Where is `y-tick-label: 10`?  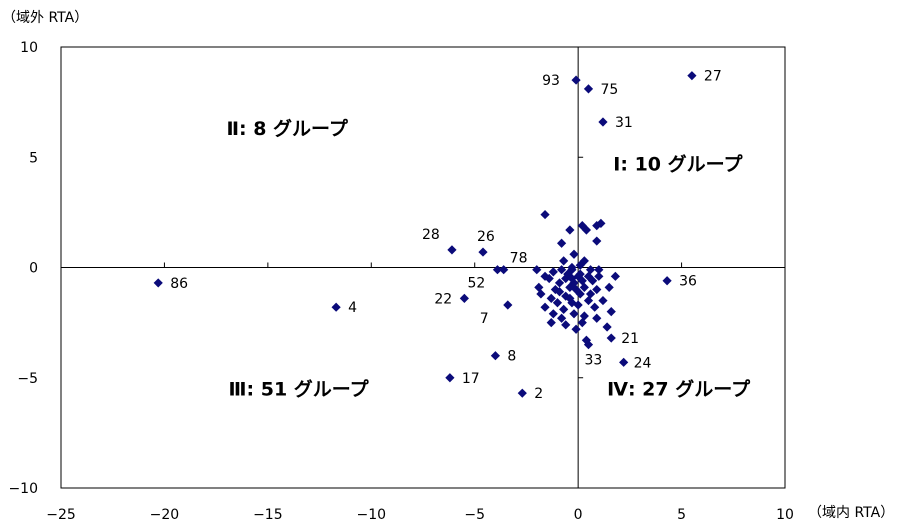
y-tick-label: 10 is located at coordinates (29, 48).